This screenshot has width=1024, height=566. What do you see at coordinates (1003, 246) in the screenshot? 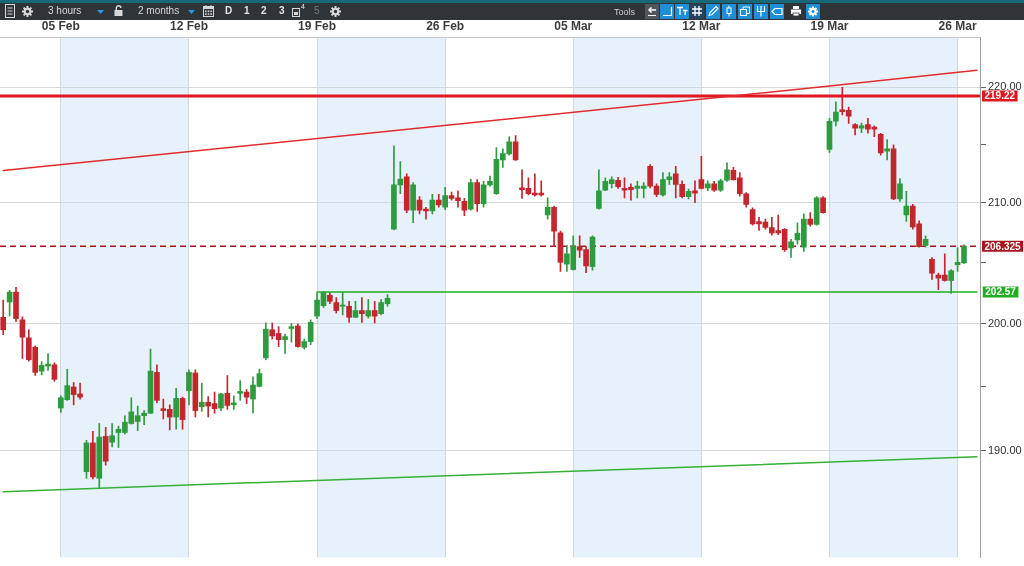
I see `ref-line-label: 206.325` at bounding box center [1003, 246].